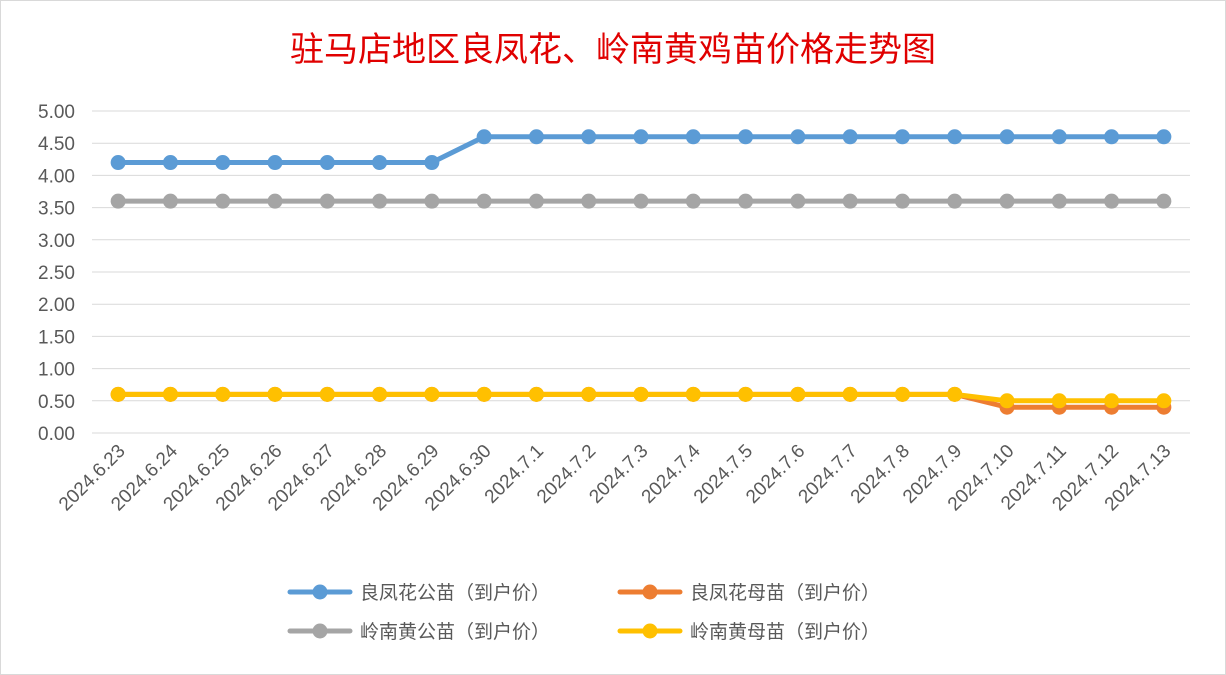  What do you see at coordinates (455, 632) in the screenshot?
I see `legend-label: 岭南黄公苗（到户价）` at bounding box center [455, 632].